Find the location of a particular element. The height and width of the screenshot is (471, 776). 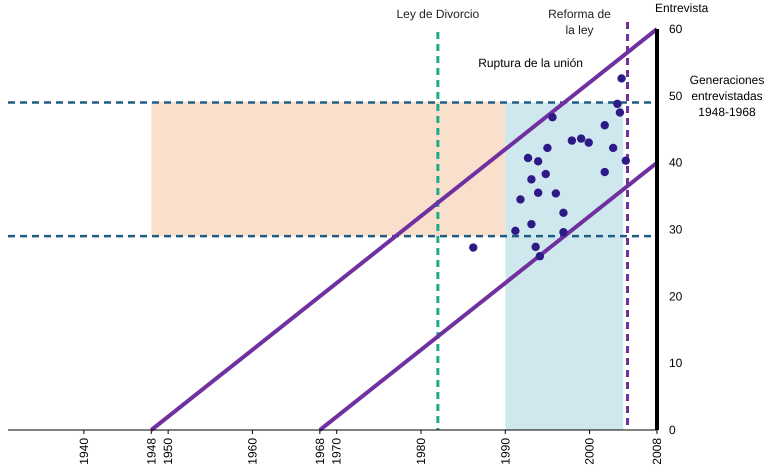

x-tick-label: 1968 is located at coordinates (319, 451).